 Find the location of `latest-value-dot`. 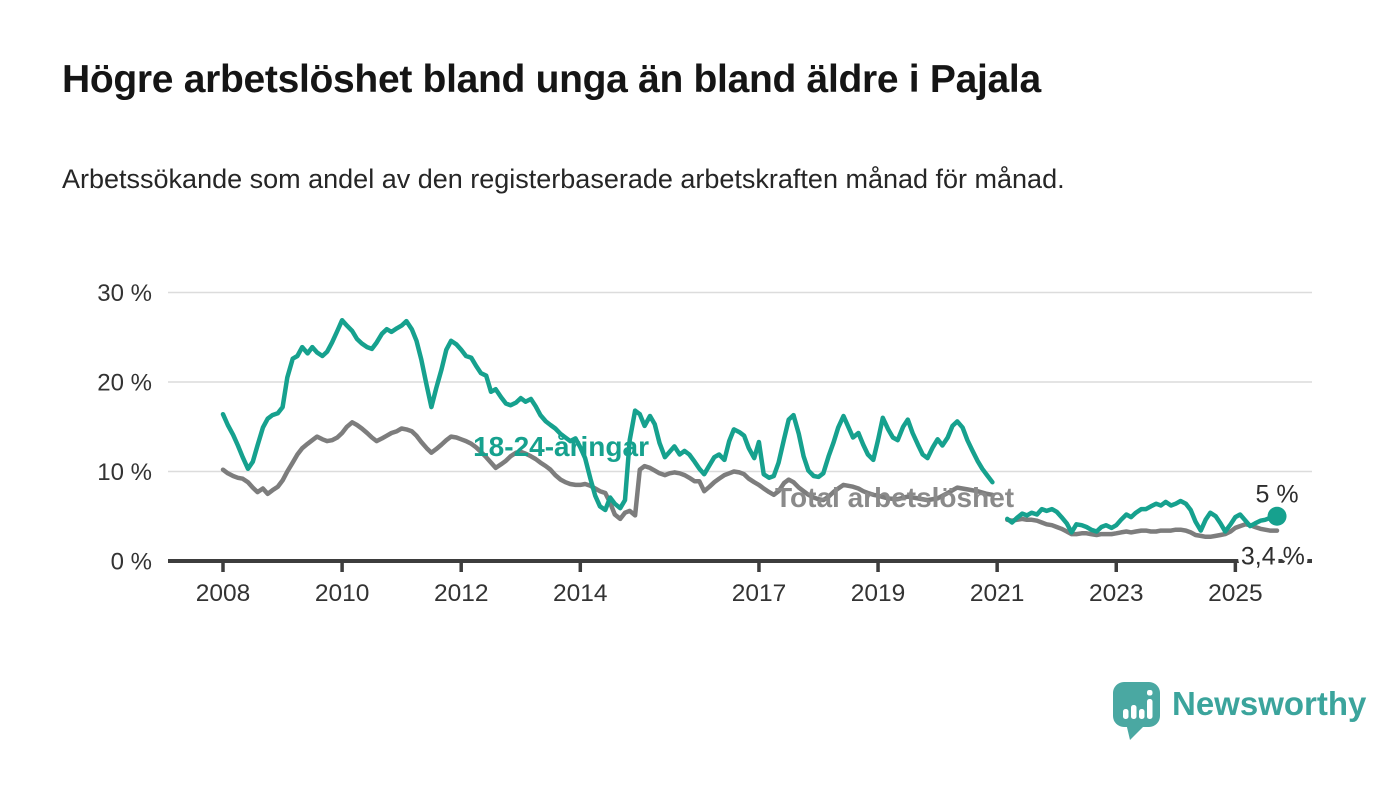

latest-value-dot is located at coordinates (1277, 516).